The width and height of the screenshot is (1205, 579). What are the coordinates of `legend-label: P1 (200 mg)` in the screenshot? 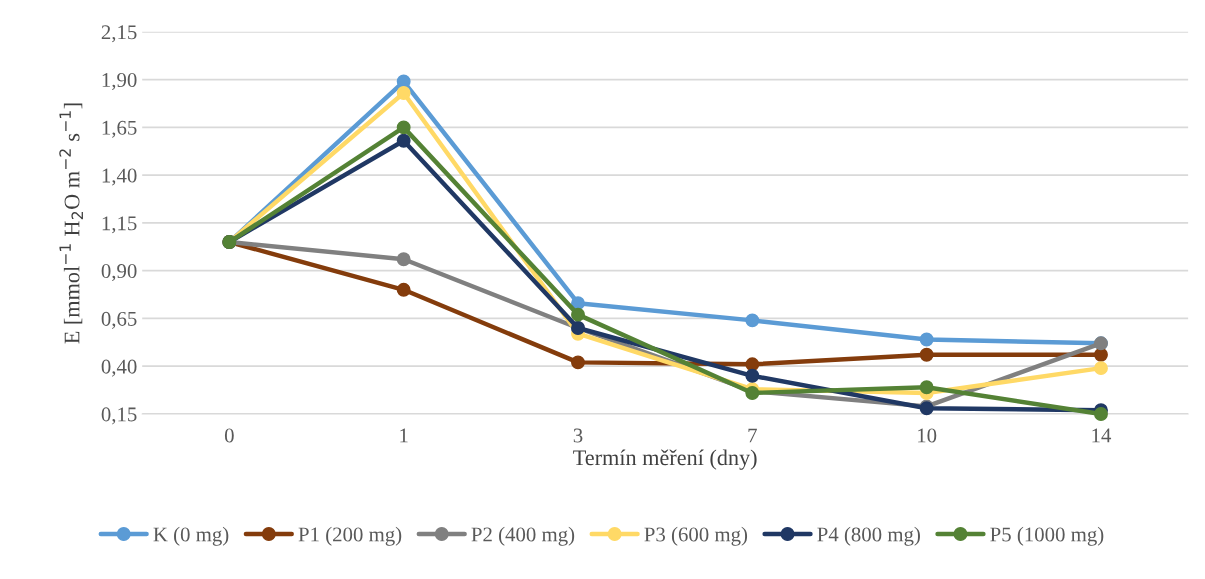 It's located at (350, 536).